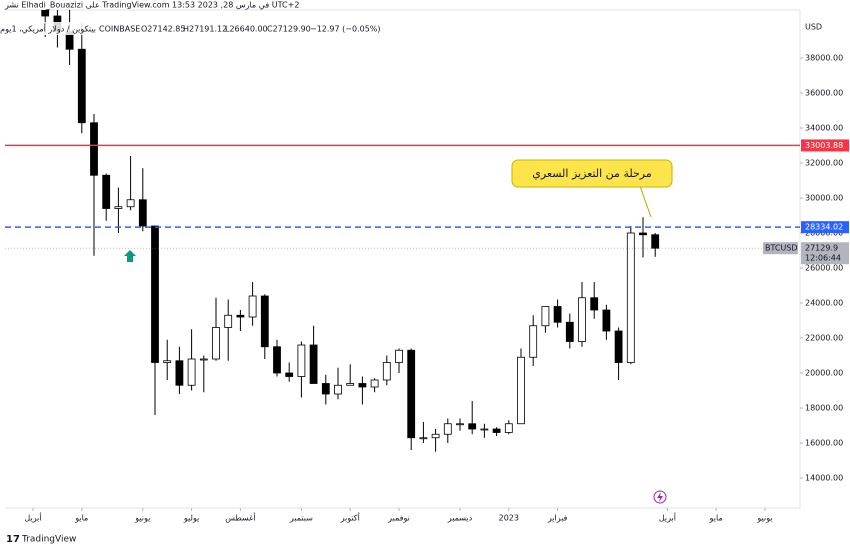 Image resolution: width=850 pixels, height=551 pixels. Describe the element at coordinates (824, 128) in the screenshot. I see `y-tick-label: 34000.00` at that location.